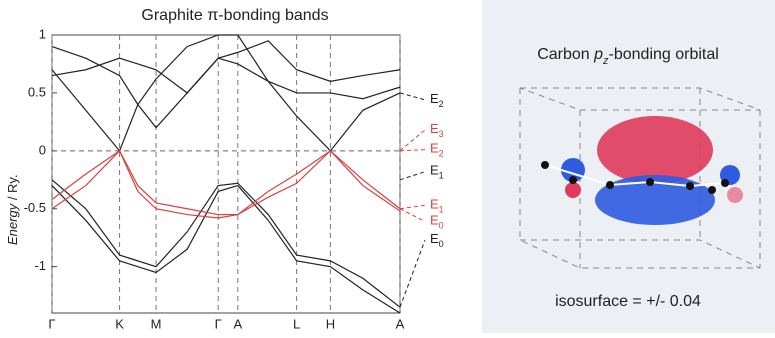 This screenshot has width=775, height=338. Describe the element at coordinates (598, 54) in the screenshot. I see `t2: p` at that location.